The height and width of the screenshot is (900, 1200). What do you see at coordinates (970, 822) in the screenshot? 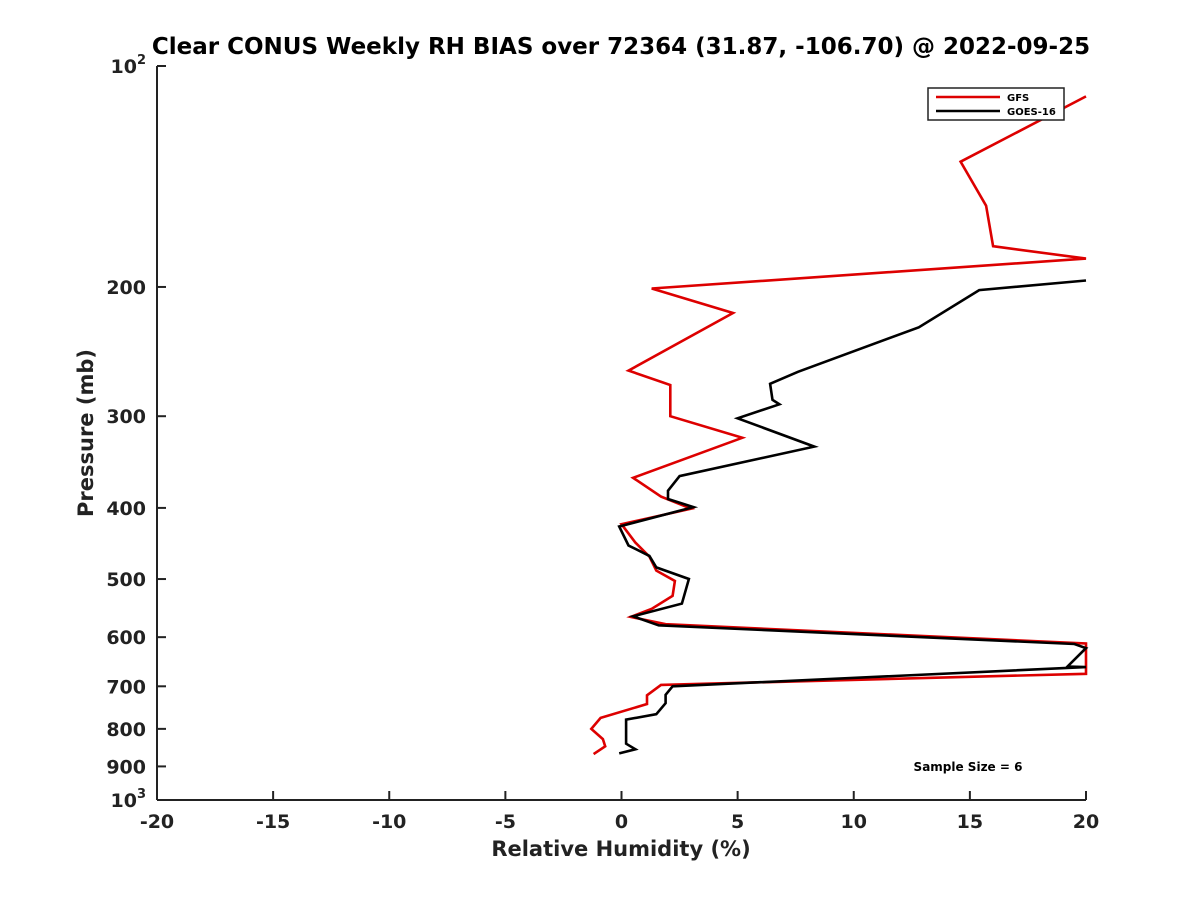
I see `x-tick-label: 15` at bounding box center [970, 822].